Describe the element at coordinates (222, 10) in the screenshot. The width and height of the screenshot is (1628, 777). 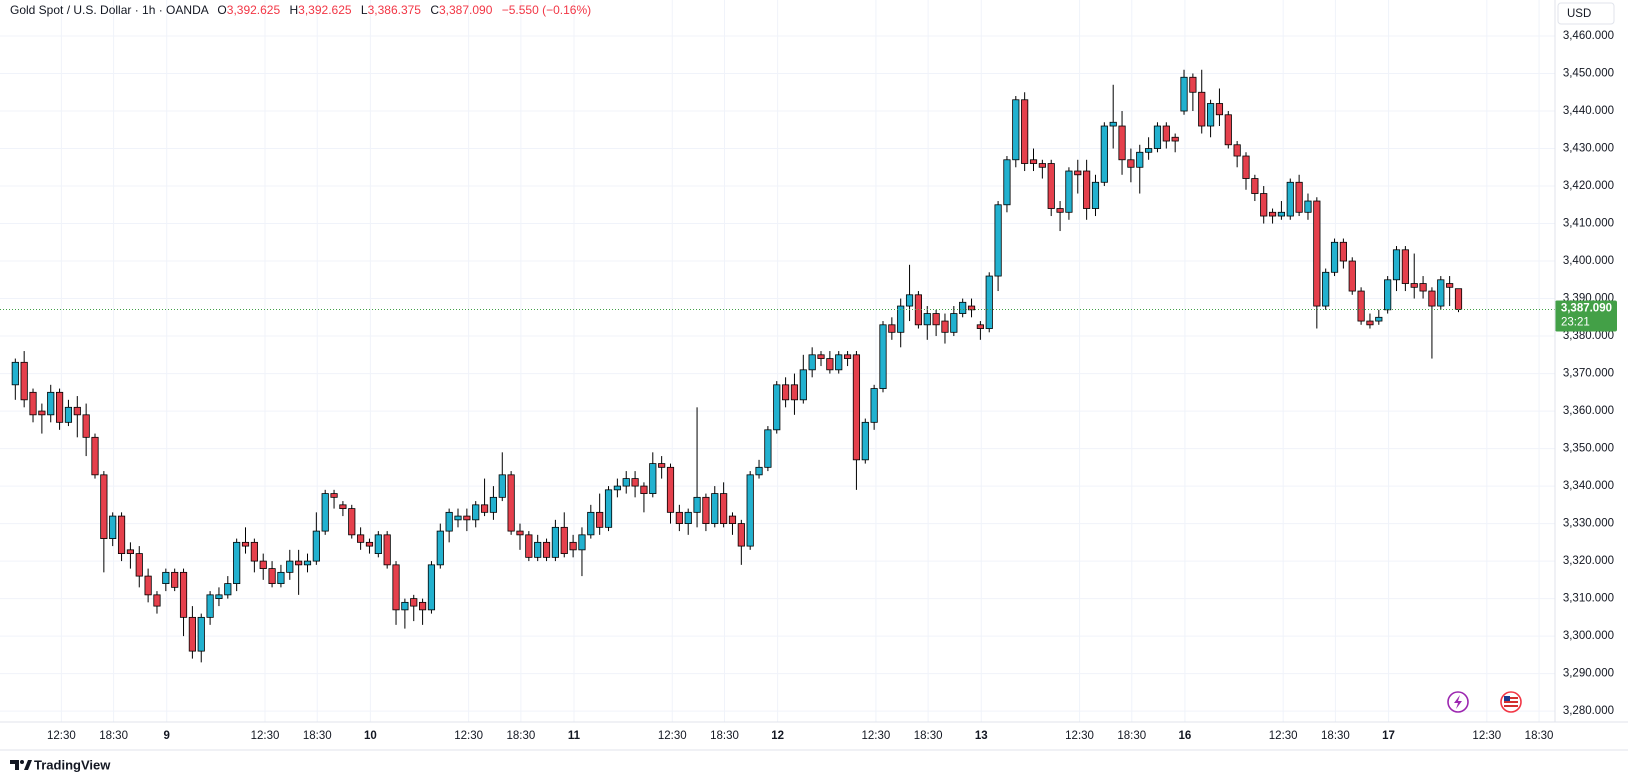
I see `ohlc-label: O` at that location.